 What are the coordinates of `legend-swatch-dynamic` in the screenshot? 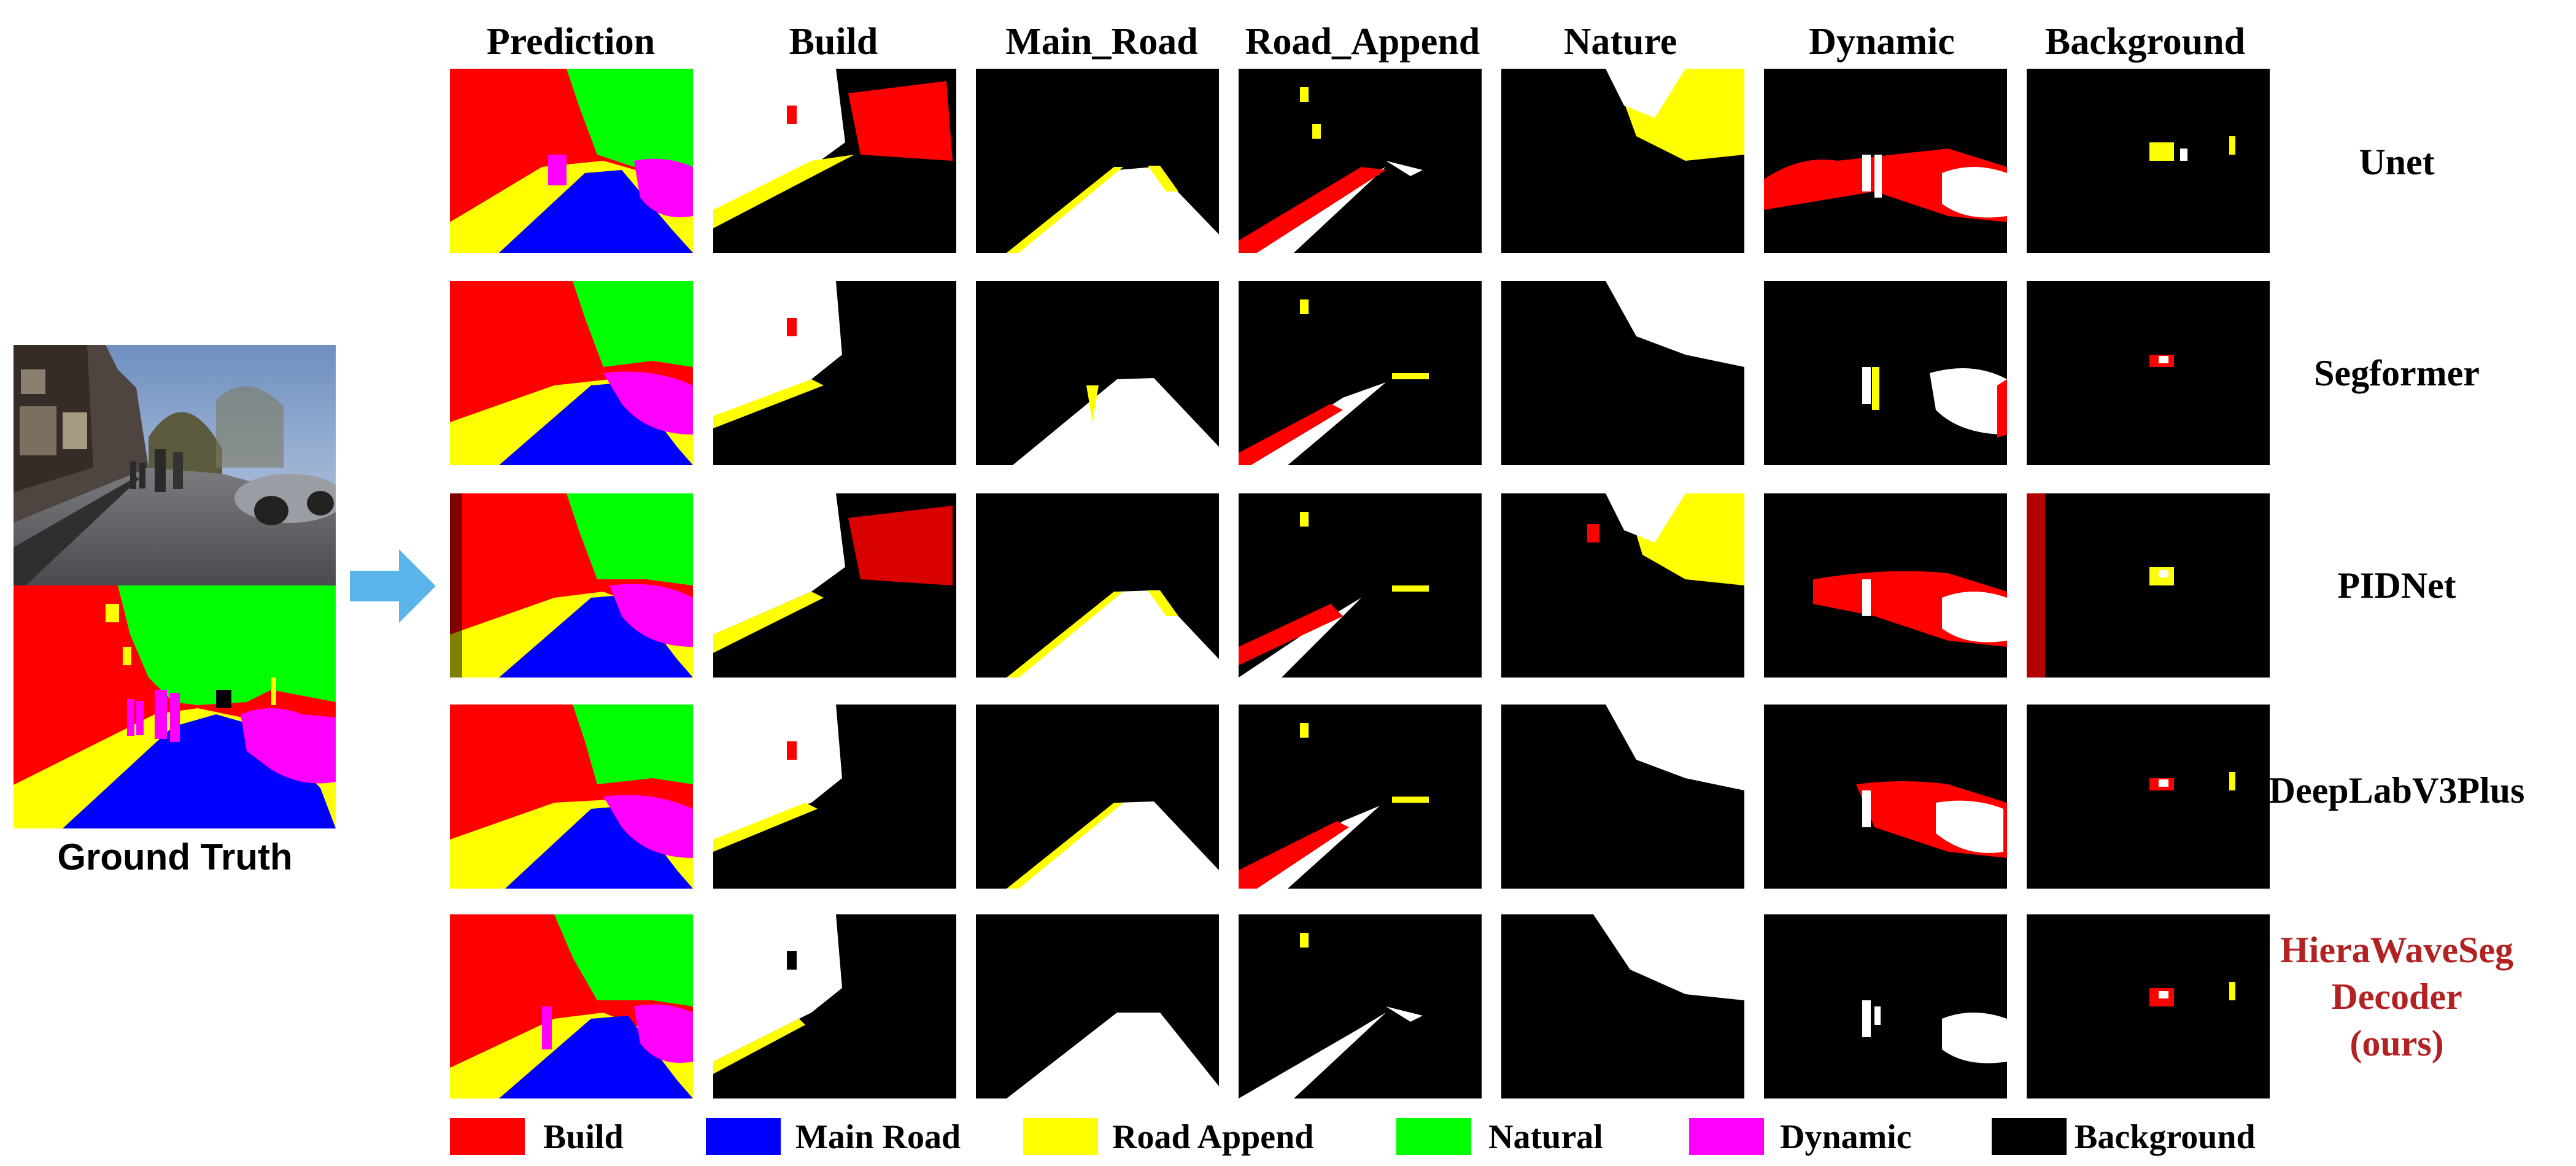 It's located at (1727, 1137).